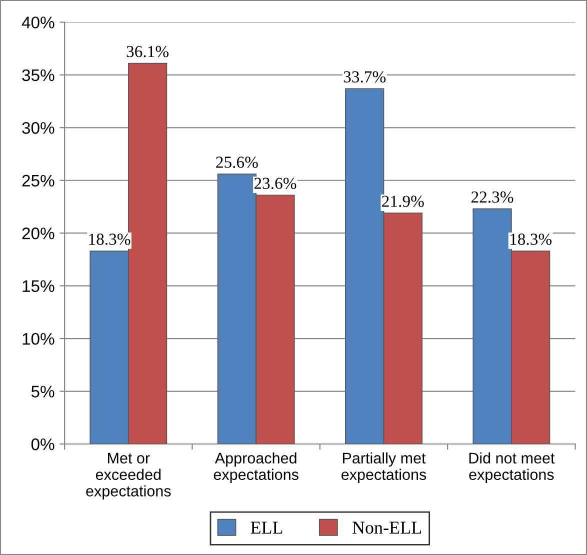 Image resolution: width=587 pixels, height=555 pixels. Describe the element at coordinates (38, 128) in the screenshot. I see `y-tick-label: 30%` at that location.